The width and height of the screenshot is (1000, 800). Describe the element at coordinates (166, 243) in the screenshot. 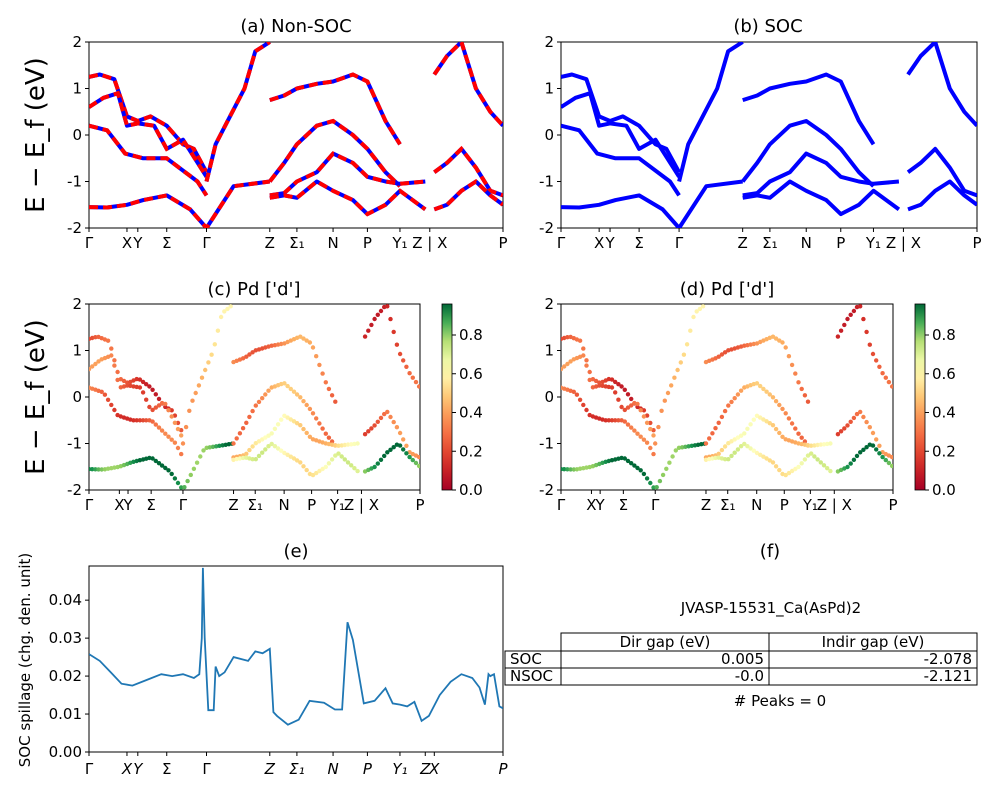

I see `x-tick-label: Σ` at that location.